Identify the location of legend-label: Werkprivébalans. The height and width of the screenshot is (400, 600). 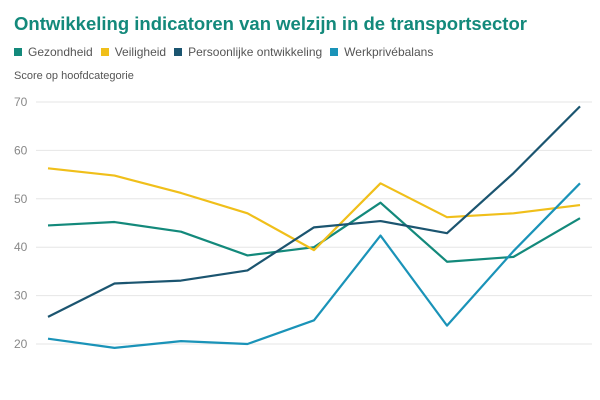
(389, 52).